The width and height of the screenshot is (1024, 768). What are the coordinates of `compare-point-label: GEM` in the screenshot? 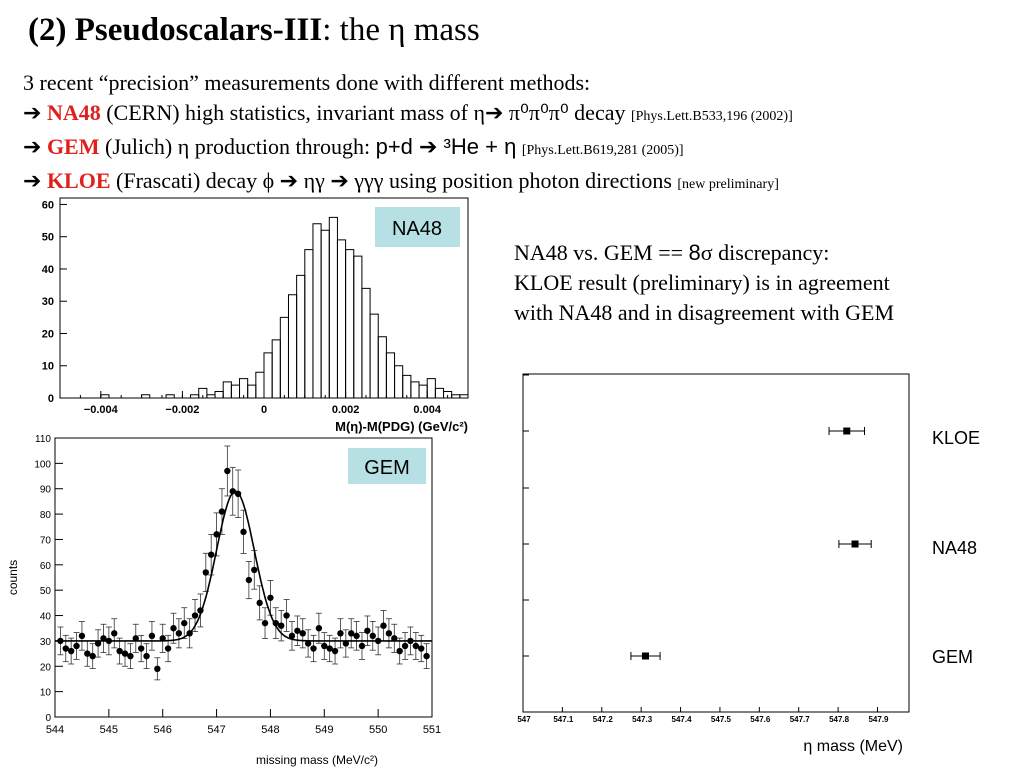 It's located at (952, 657).